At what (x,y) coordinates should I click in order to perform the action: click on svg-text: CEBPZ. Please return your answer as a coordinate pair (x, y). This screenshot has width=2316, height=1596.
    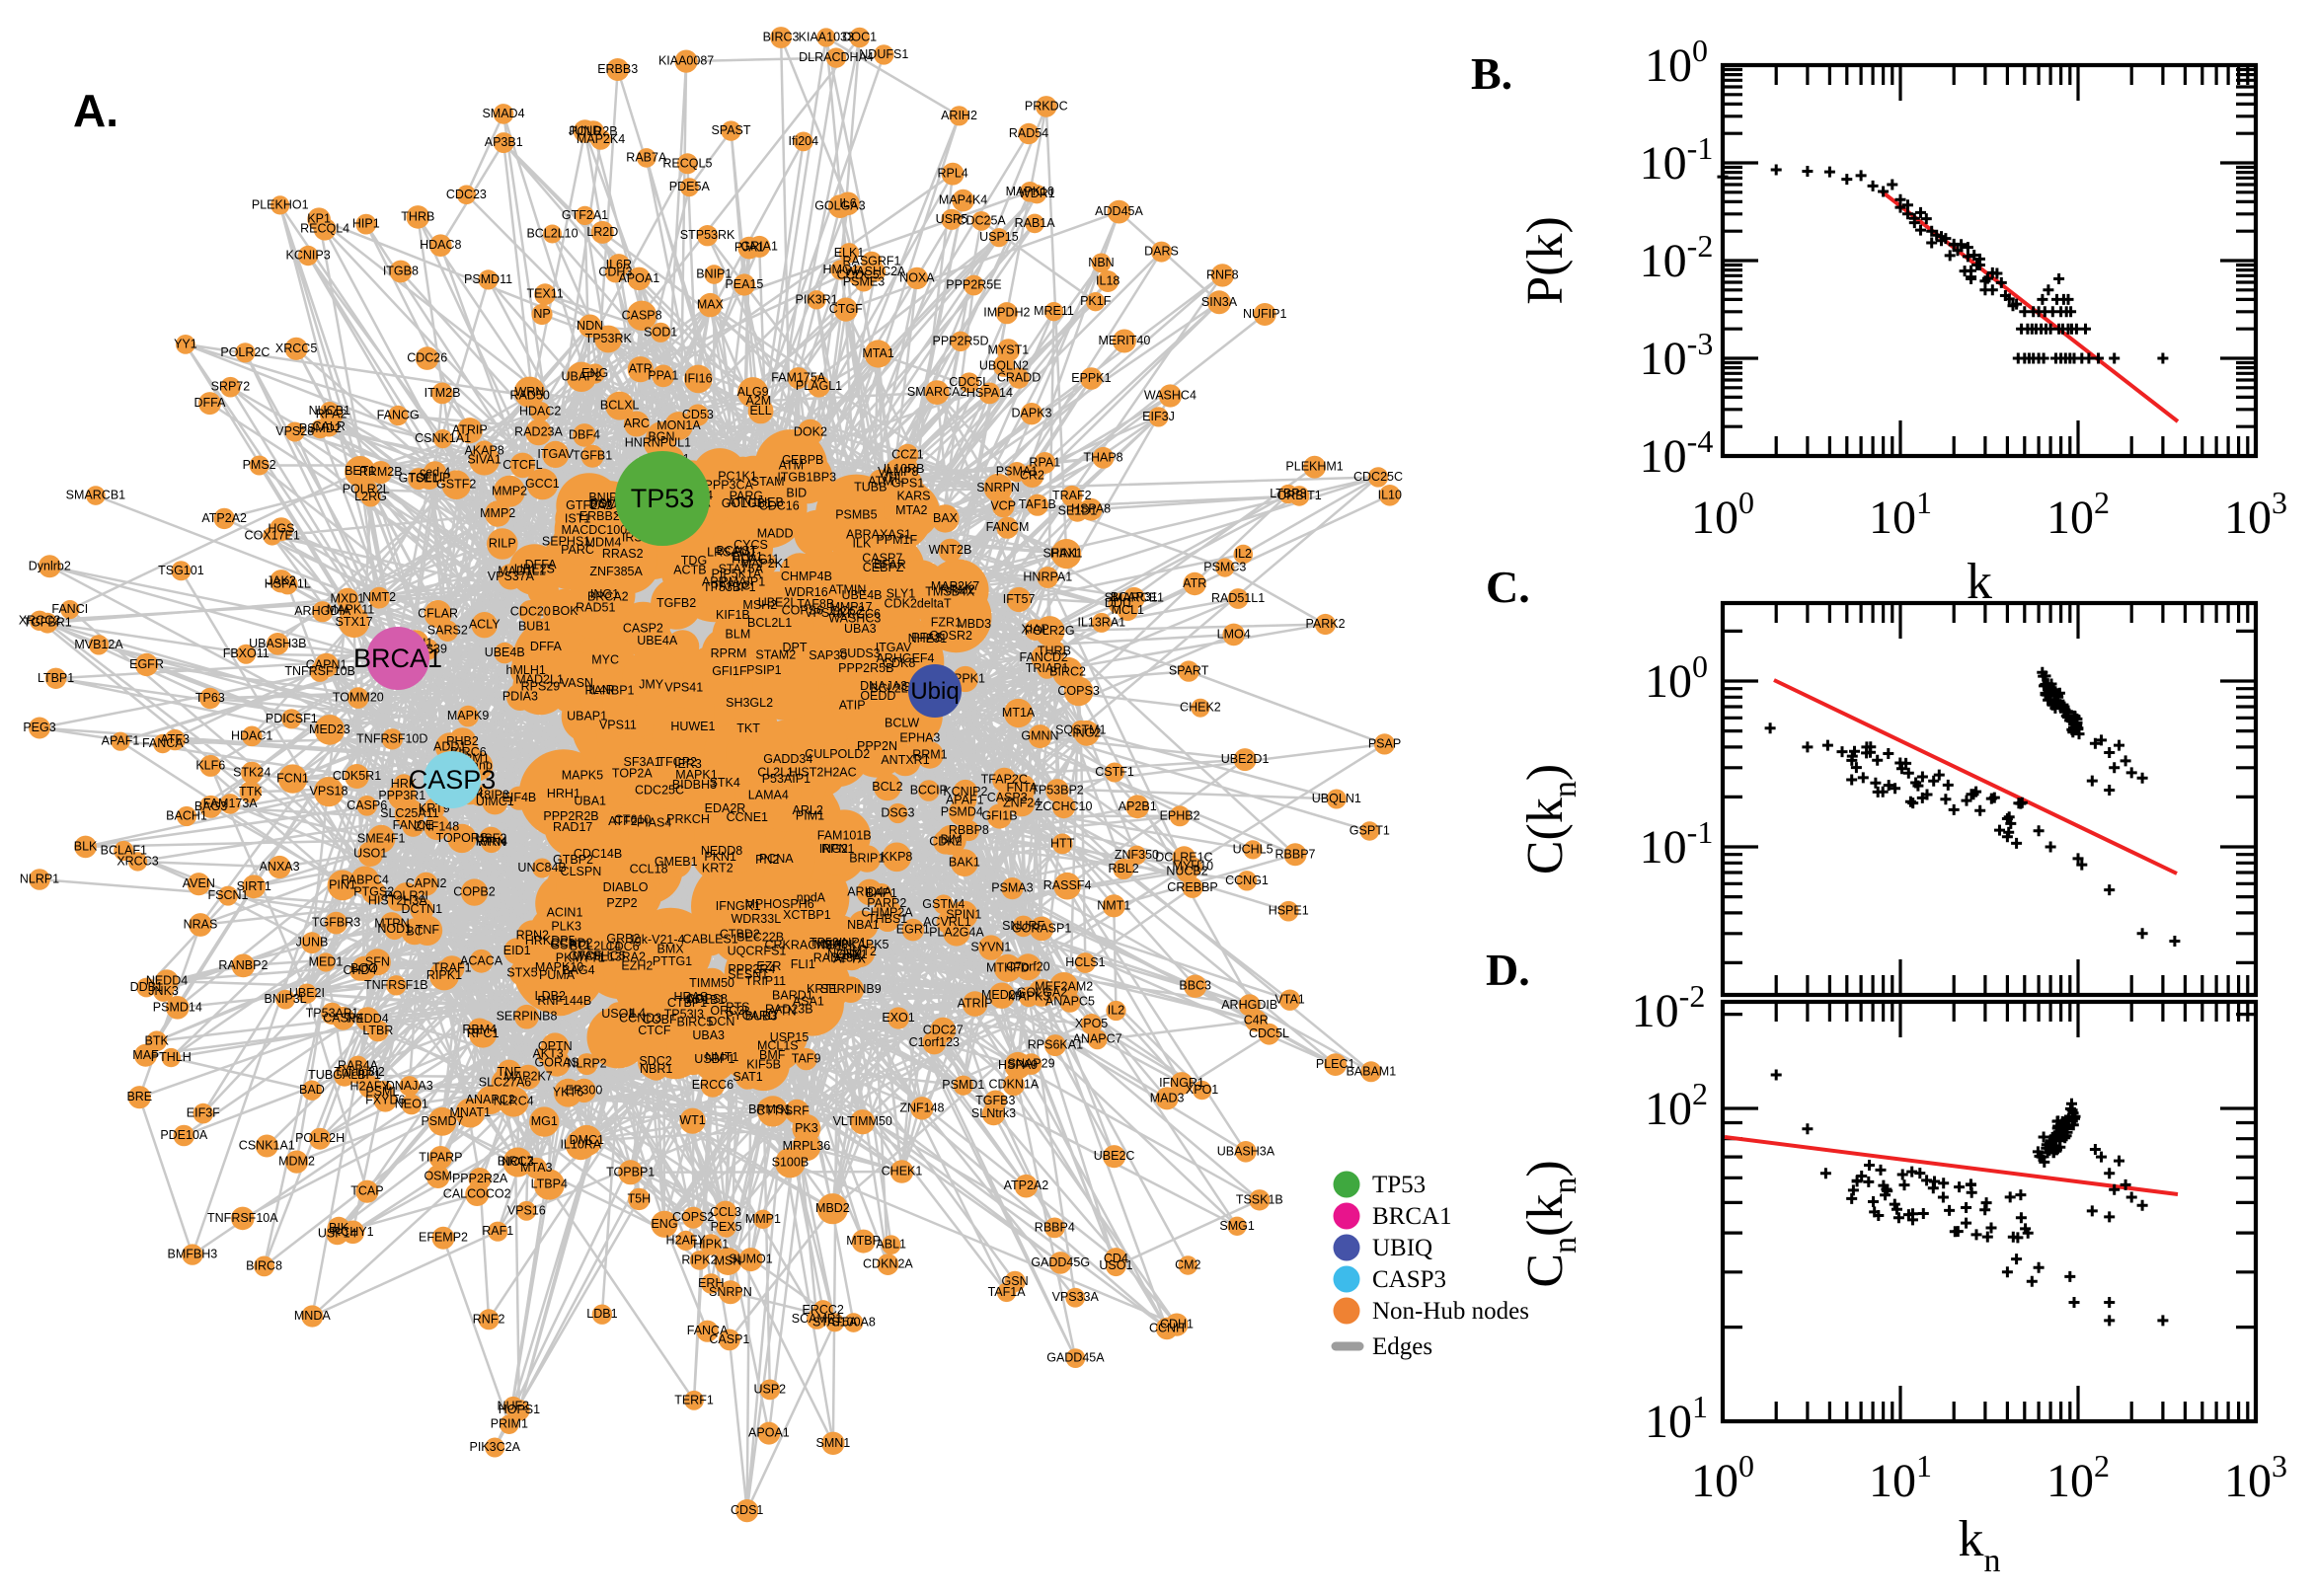
    Looking at the image, I should click on (884, 567).